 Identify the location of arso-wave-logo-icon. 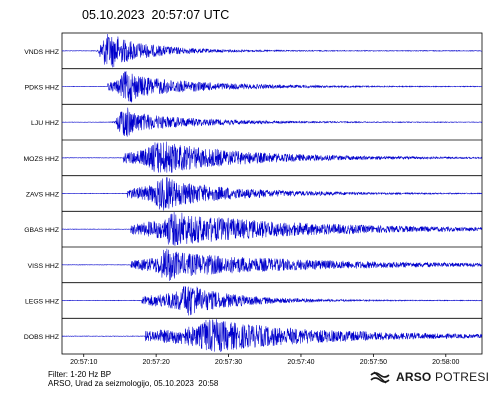
(380, 377).